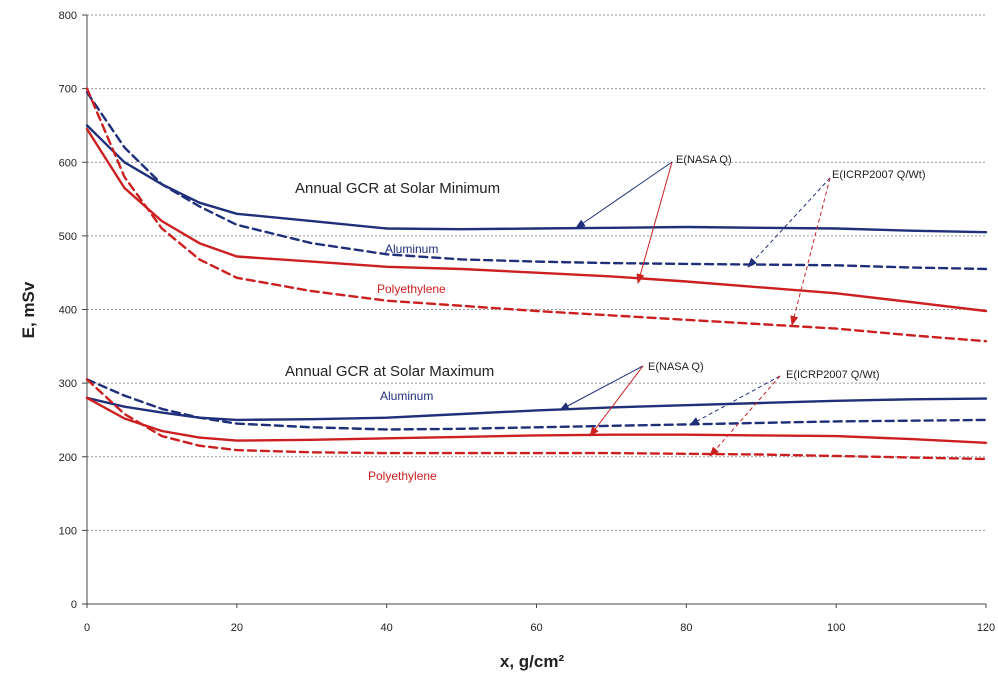 This screenshot has height=674, width=998. What do you see at coordinates (74, 605) in the screenshot?
I see `y-tick-label: 0` at bounding box center [74, 605].